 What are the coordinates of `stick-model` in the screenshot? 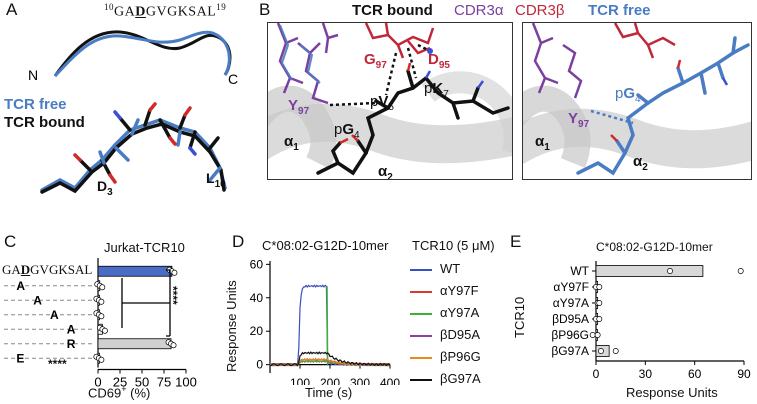 It's located at (133, 148).